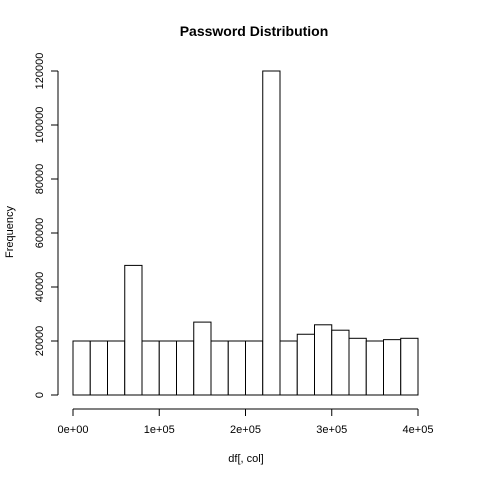 This screenshot has width=480, height=480. What do you see at coordinates (40, 395) in the screenshot?
I see `y-tick-label: 0` at bounding box center [40, 395].